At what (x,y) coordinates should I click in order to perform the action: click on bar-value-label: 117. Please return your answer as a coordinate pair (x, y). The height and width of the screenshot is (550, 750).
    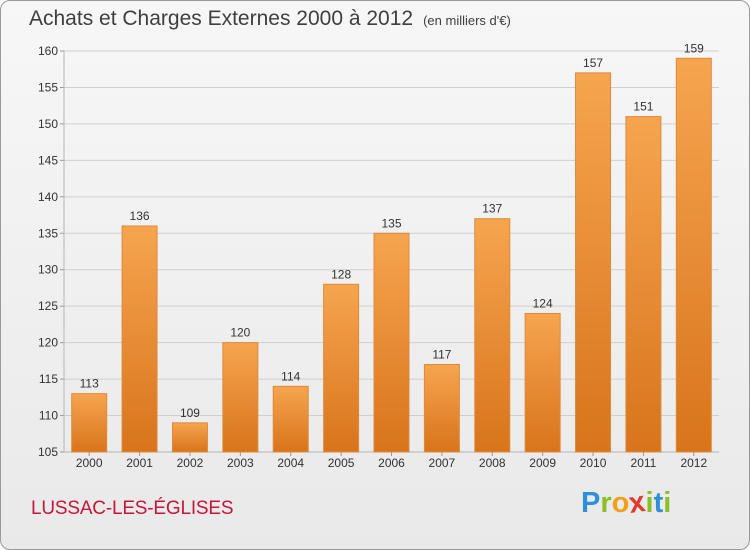
    Looking at the image, I should click on (441, 355).